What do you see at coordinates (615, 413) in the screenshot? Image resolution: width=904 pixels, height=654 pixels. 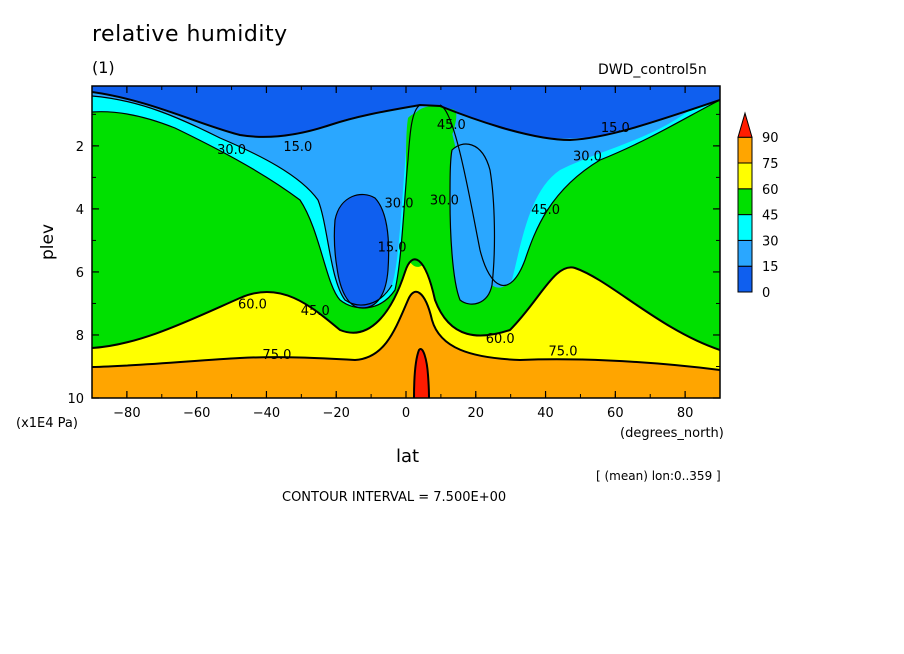 I see `x-tick-label: 60` at bounding box center [615, 413].